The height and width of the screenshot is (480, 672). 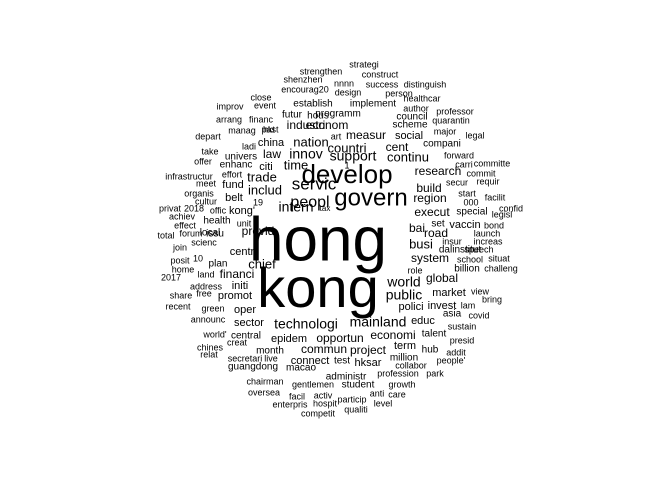 I want to click on cloud-word: speech, so click(x=478, y=249).